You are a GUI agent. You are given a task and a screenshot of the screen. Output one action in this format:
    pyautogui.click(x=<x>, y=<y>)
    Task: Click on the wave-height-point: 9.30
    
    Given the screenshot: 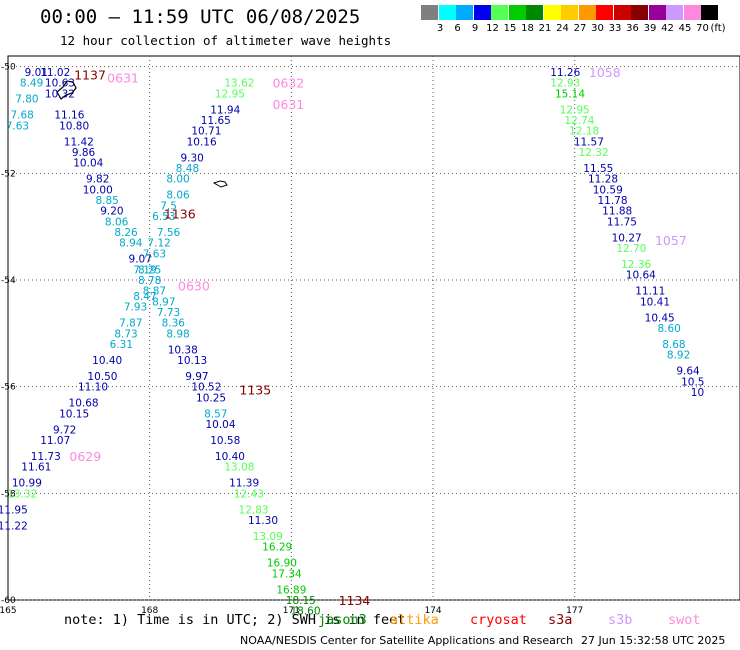 What is the action you would take?
    pyautogui.click(x=191, y=158)
    